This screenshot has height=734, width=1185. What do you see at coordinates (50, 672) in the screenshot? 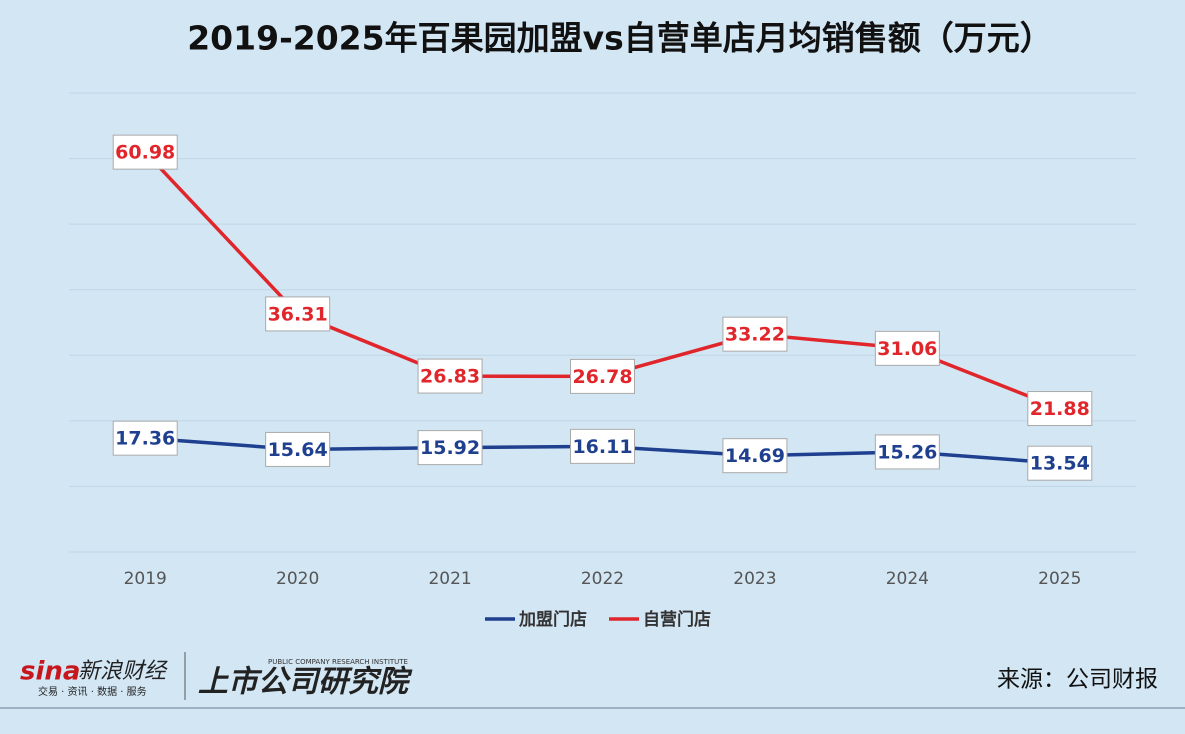
I see `sina-logo: sina` at bounding box center [50, 672].